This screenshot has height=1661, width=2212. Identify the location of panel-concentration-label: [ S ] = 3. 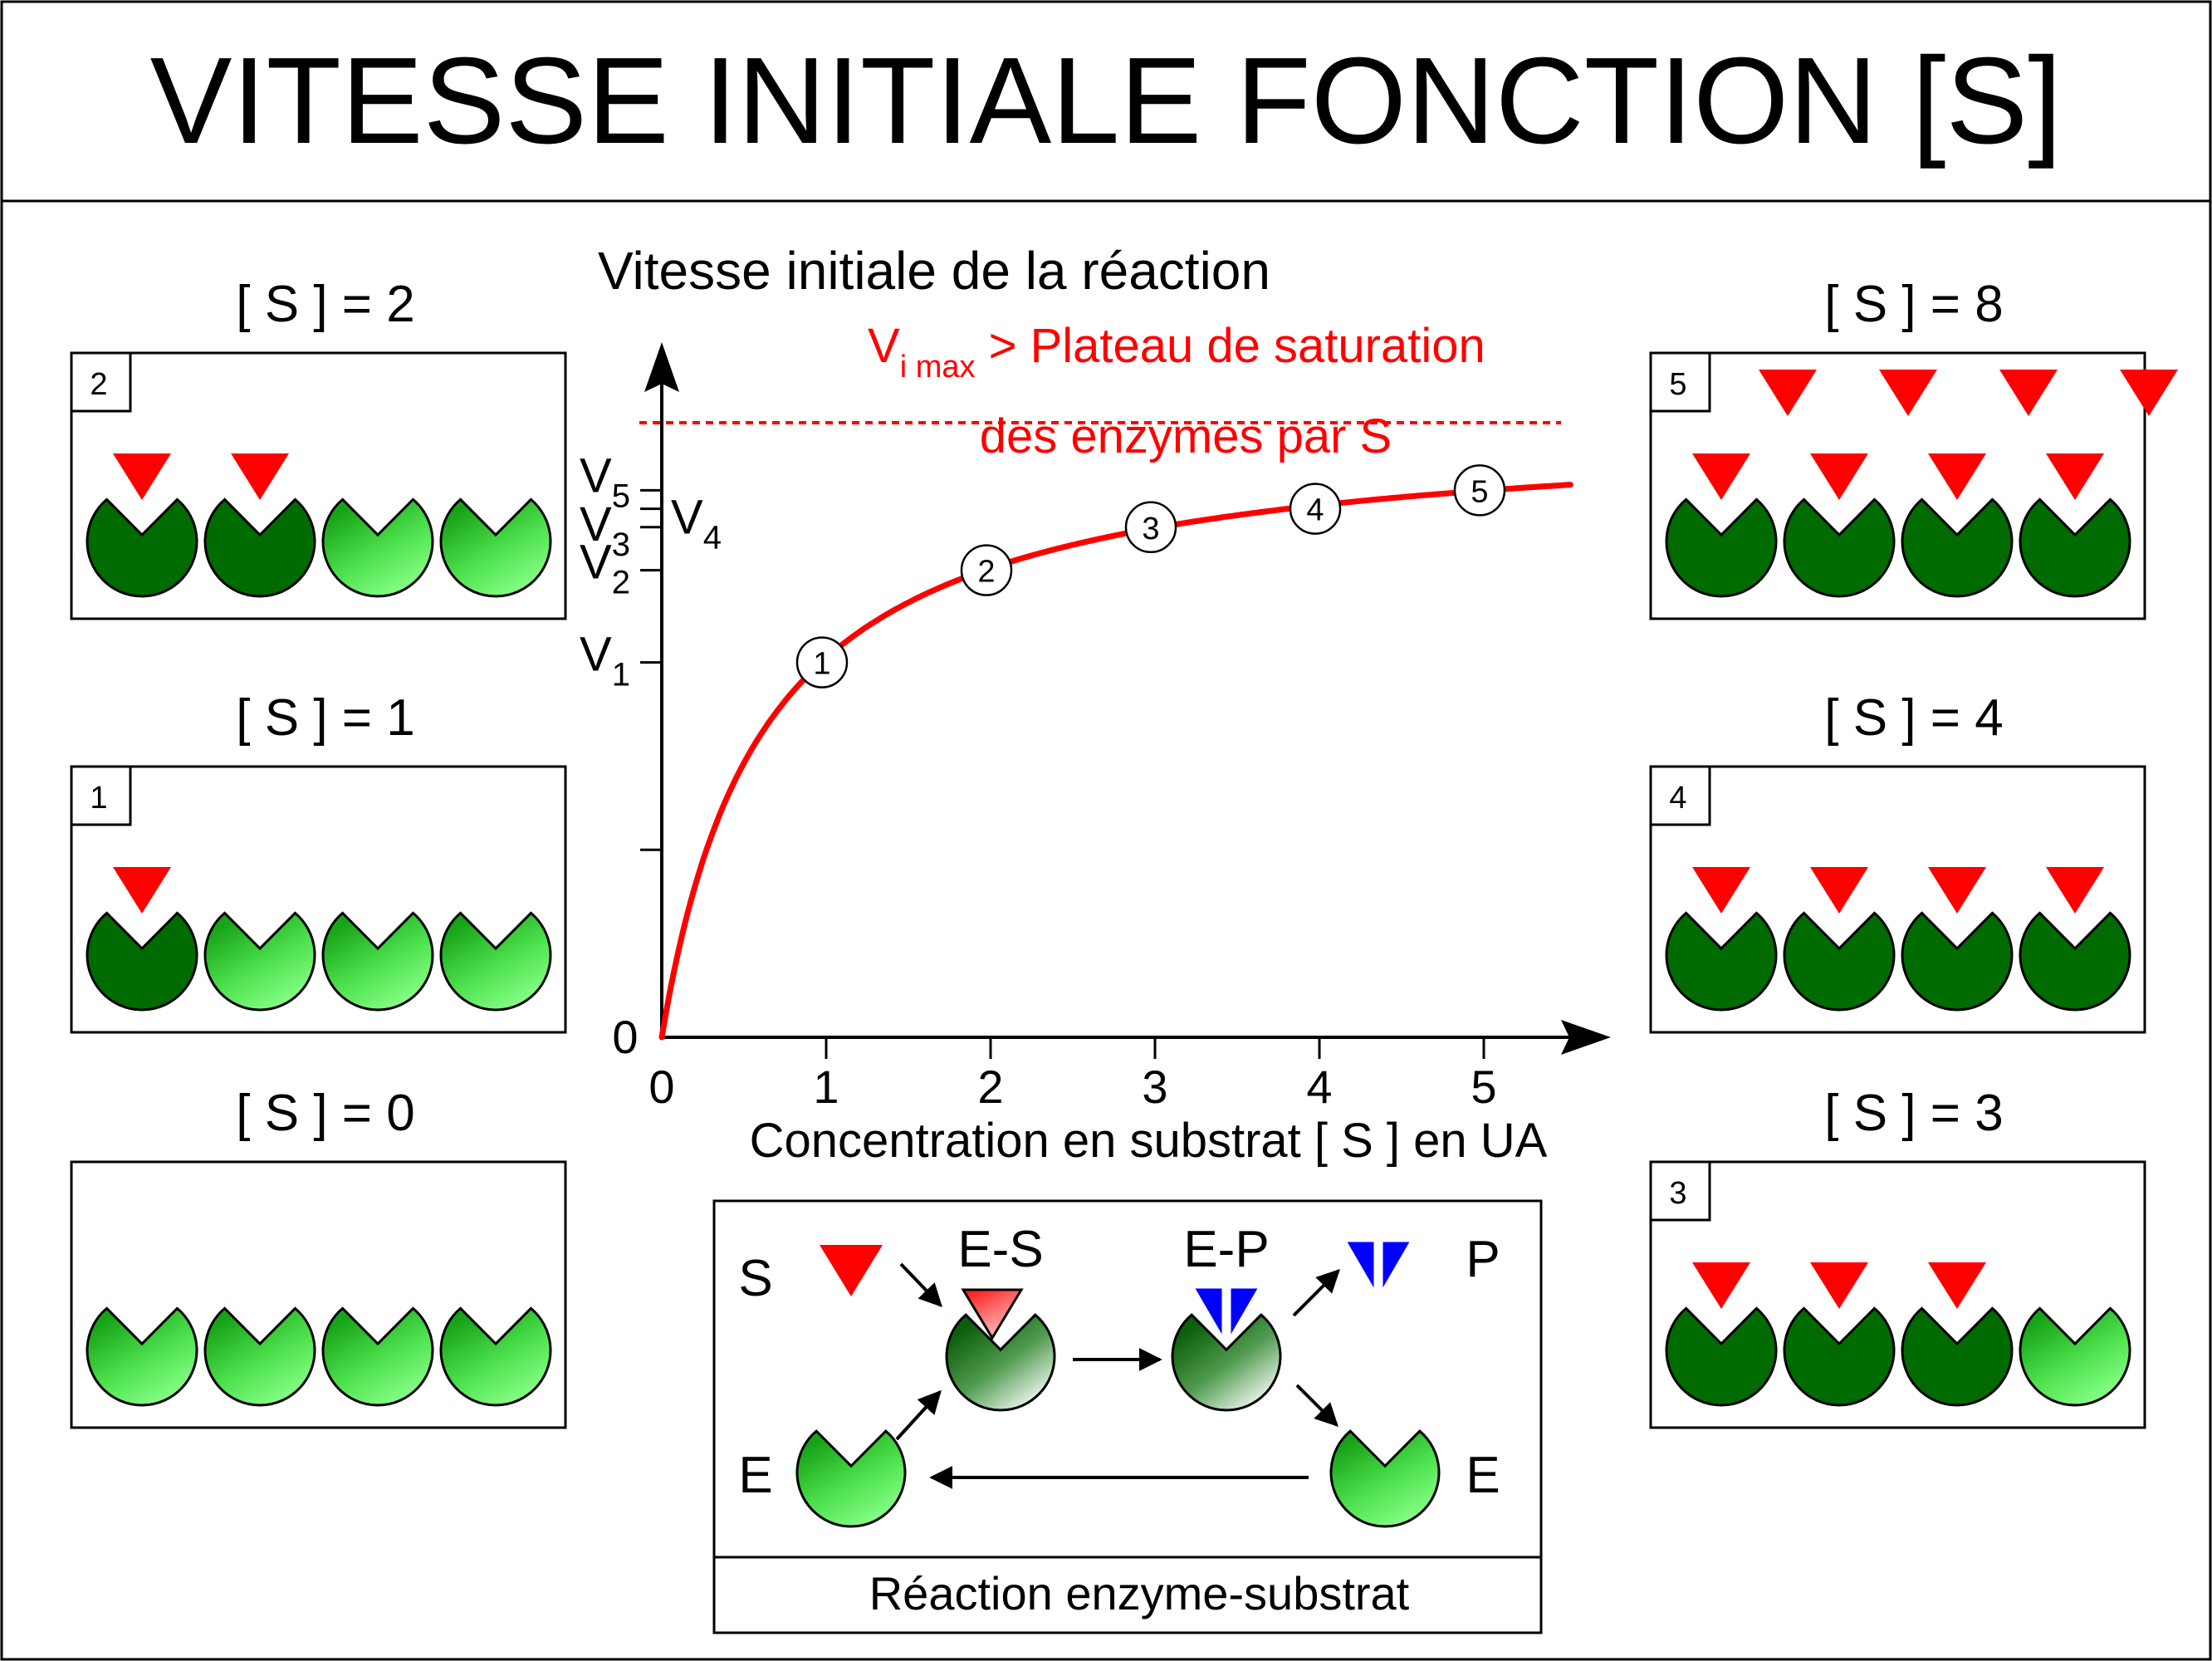
(1913, 1113).